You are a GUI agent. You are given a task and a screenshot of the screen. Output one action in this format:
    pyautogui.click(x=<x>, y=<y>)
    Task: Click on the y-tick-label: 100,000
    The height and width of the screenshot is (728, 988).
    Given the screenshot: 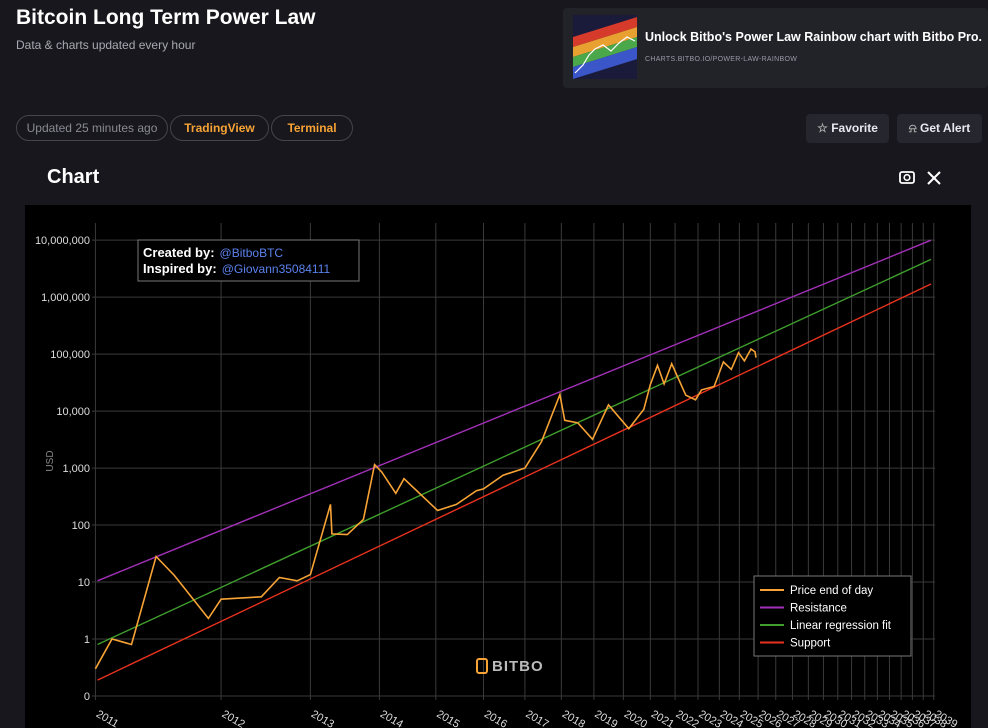 What is the action you would take?
    pyautogui.click(x=70, y=355)
    